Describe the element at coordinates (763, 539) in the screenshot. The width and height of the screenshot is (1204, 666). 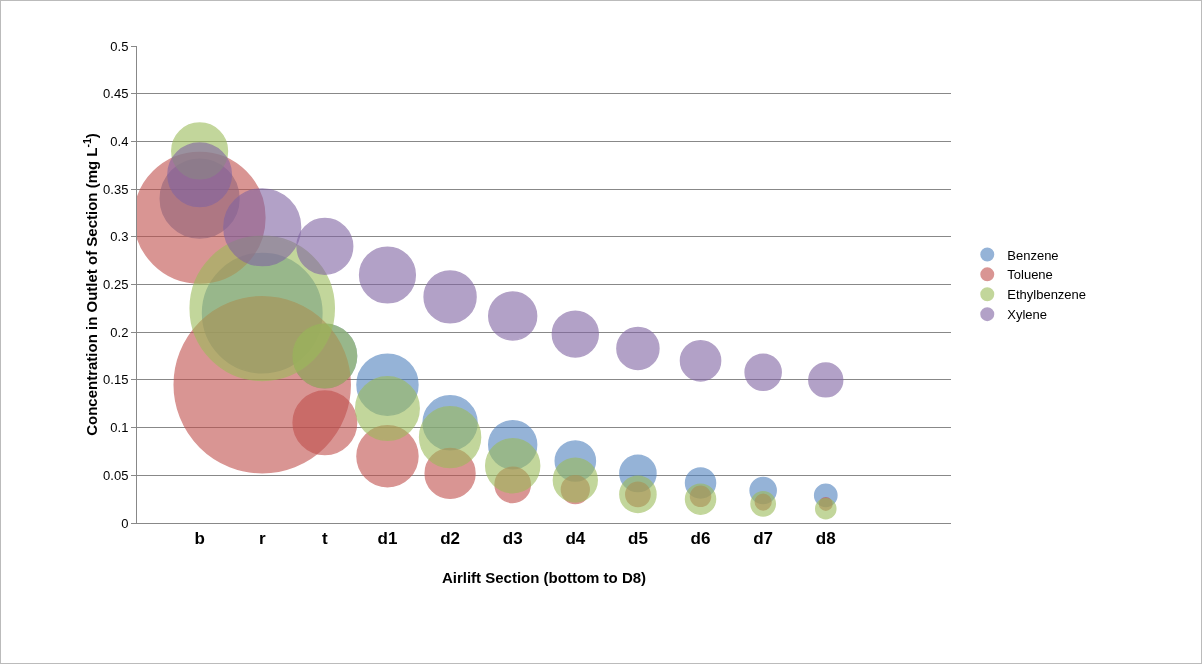
I see `x-tick-label: d7` at that location.